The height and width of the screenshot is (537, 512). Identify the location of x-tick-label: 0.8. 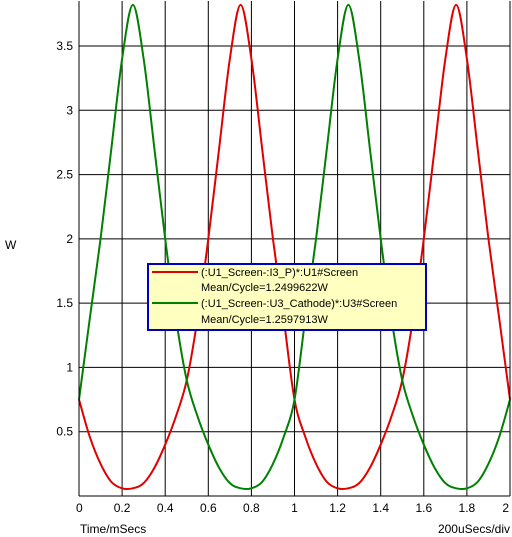
(251, 508).